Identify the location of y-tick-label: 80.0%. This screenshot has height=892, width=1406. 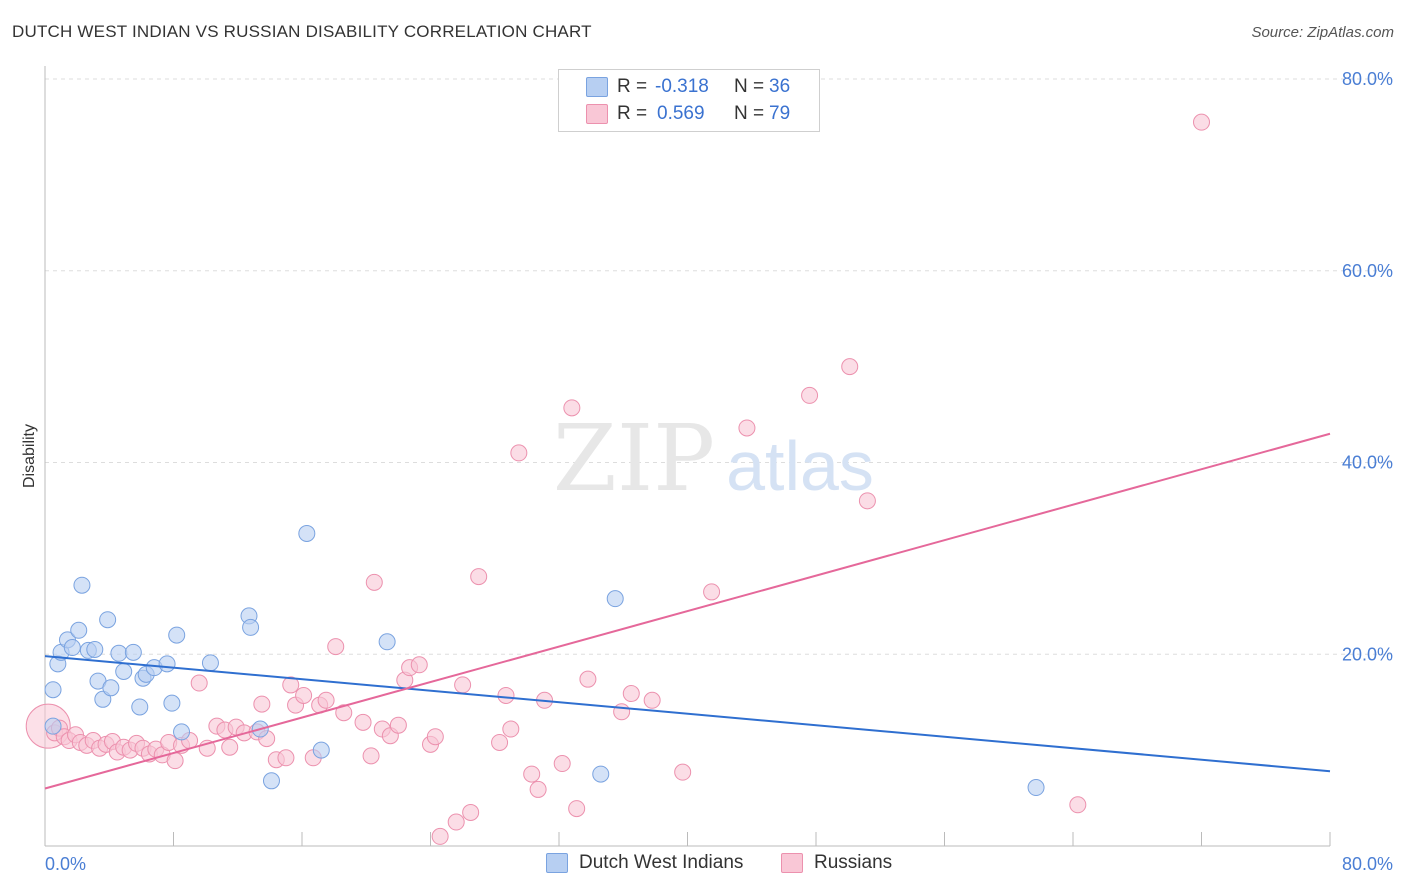
(1367, 79).